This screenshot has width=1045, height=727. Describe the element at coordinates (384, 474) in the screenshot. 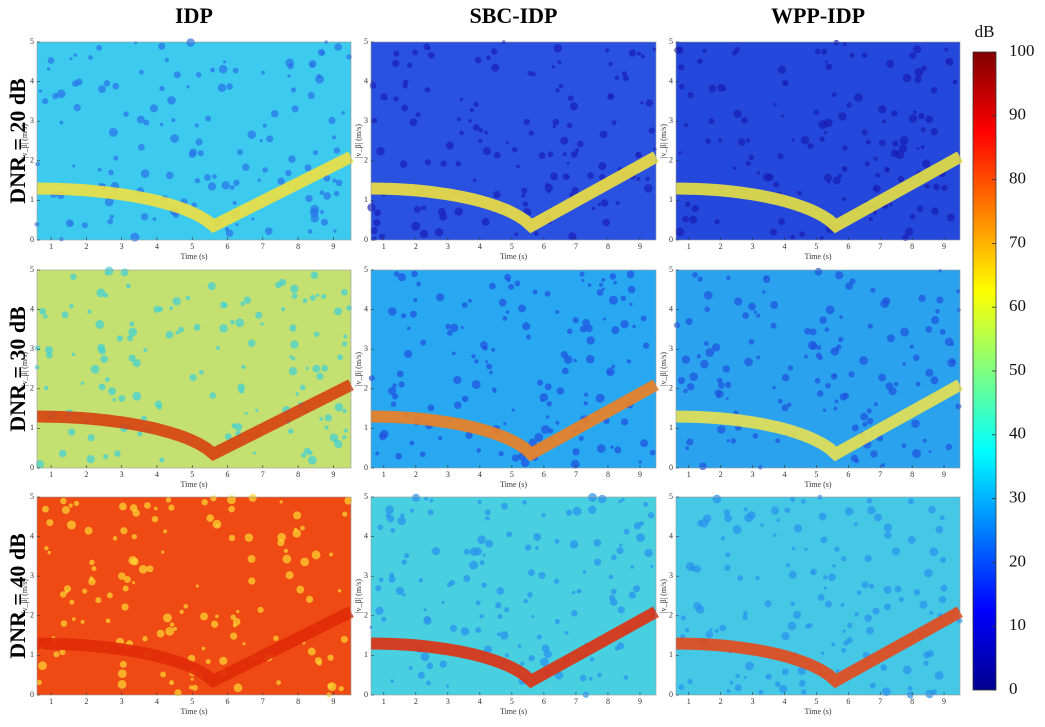

I see `x-tick-label: 1` at that location.